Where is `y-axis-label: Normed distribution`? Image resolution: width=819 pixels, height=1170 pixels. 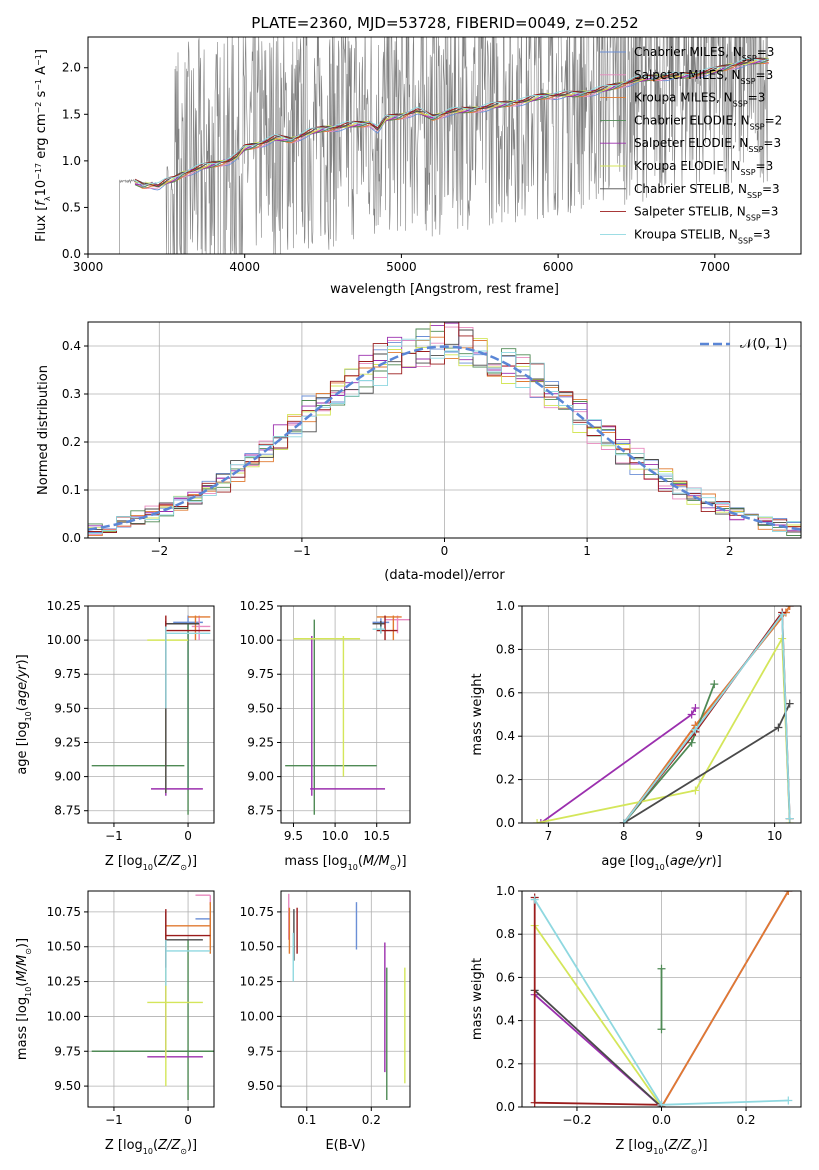
y-axis-label: Normed distribution is located at coordinates (43, 430).